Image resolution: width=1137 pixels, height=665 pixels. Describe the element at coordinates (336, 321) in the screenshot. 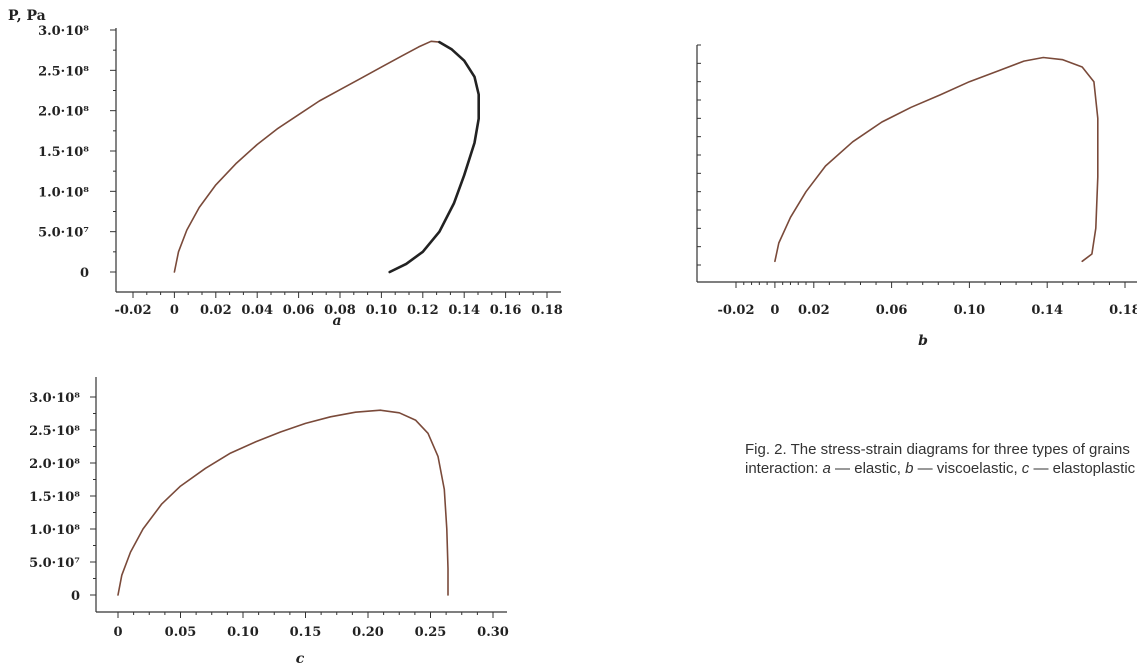

I see `panel-label: a` at that location.